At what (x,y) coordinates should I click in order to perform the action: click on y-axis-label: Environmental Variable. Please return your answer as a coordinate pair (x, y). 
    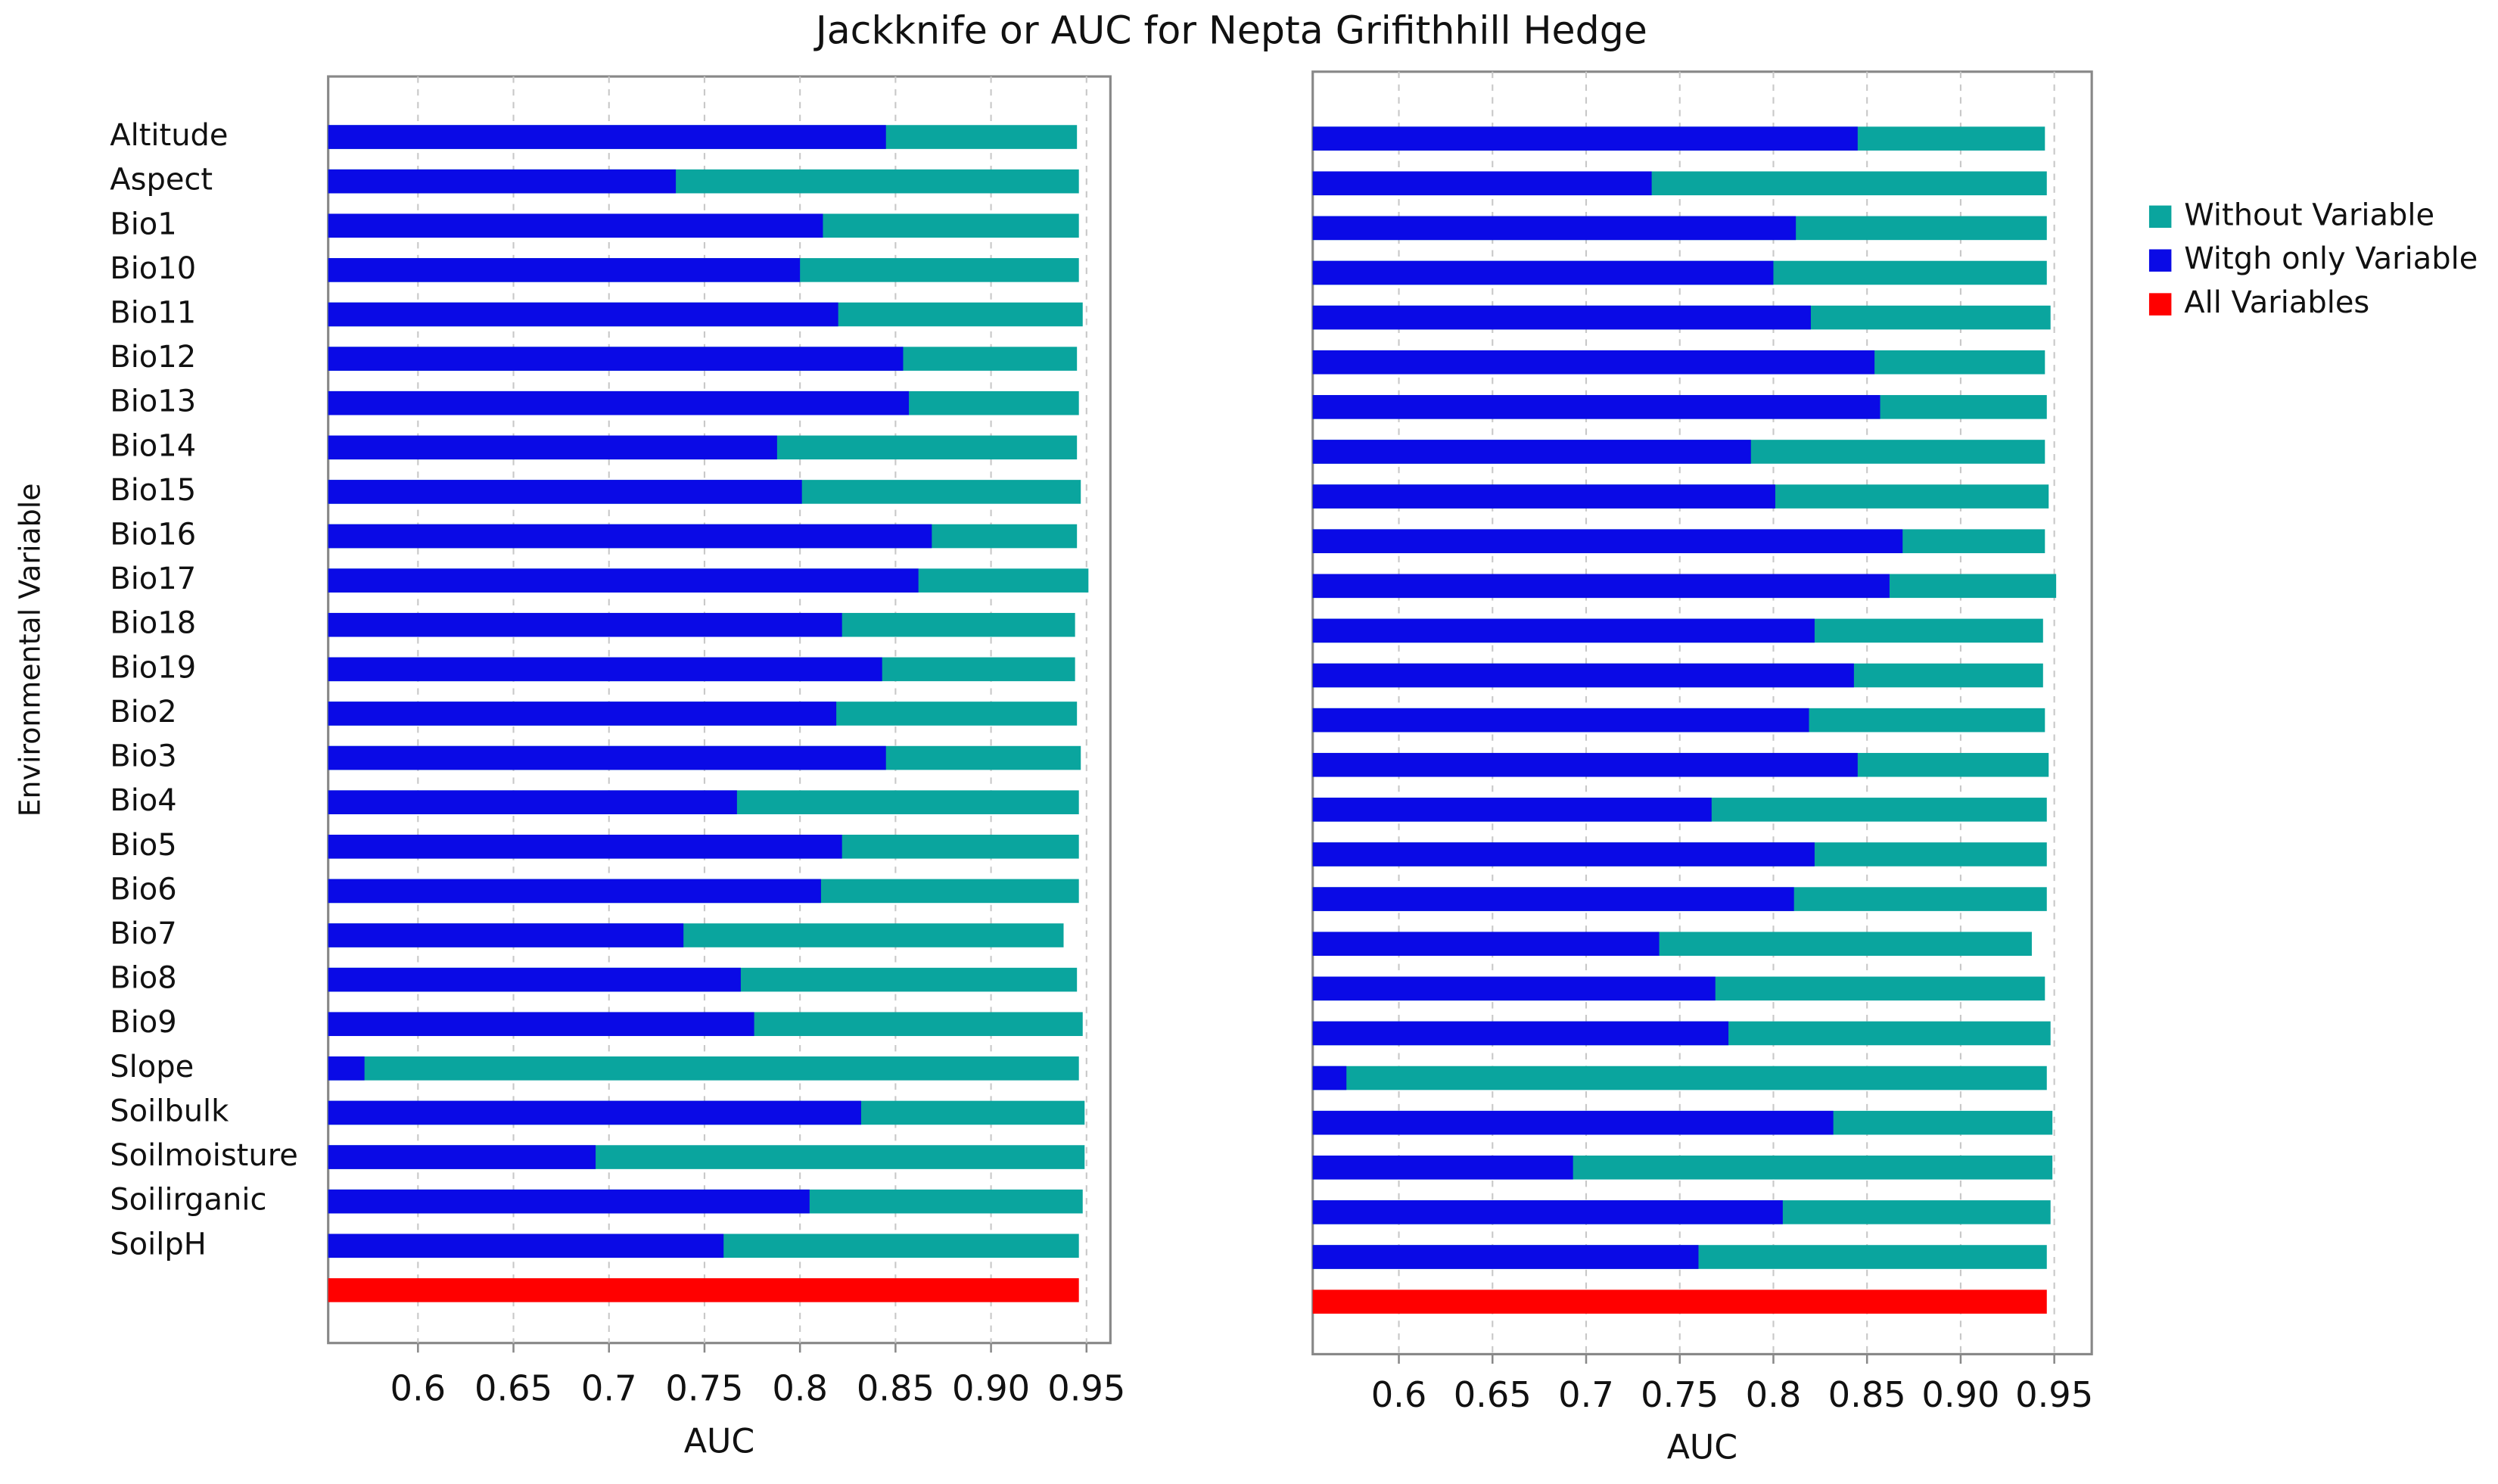
    Looking at the image, I should click on (30, 650).